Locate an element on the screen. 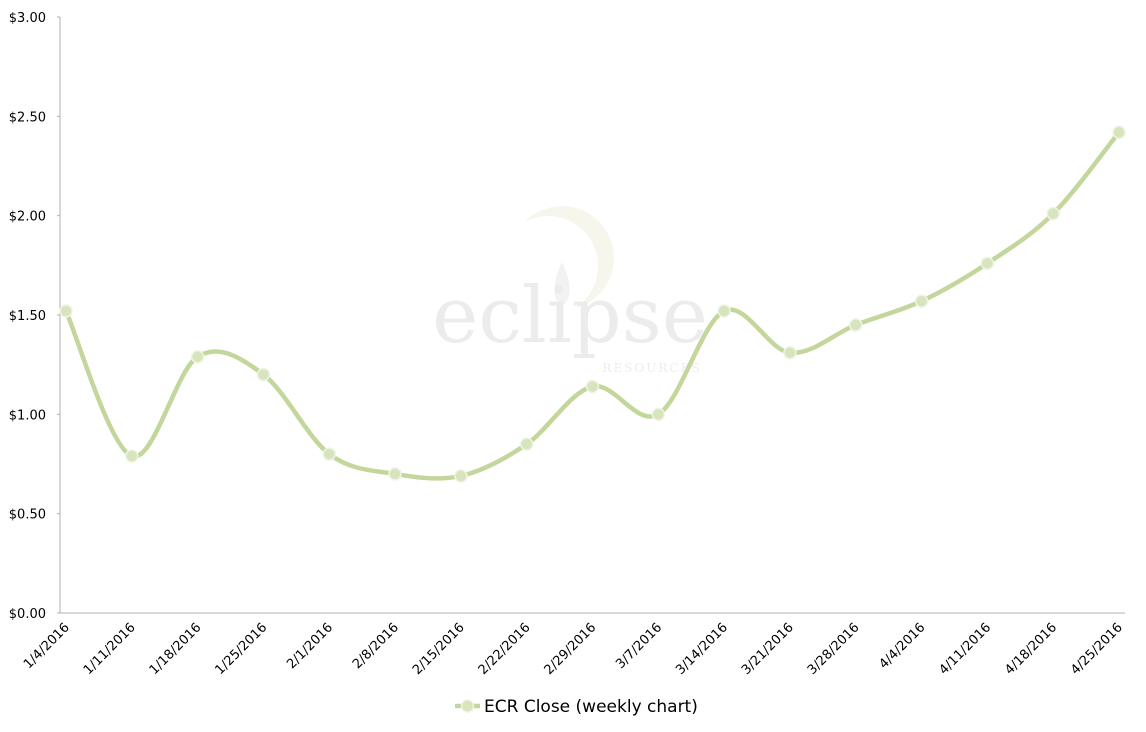 The height and width of the screenshot is (732, 1146). legend-marker is located at coordinates (467, 706).